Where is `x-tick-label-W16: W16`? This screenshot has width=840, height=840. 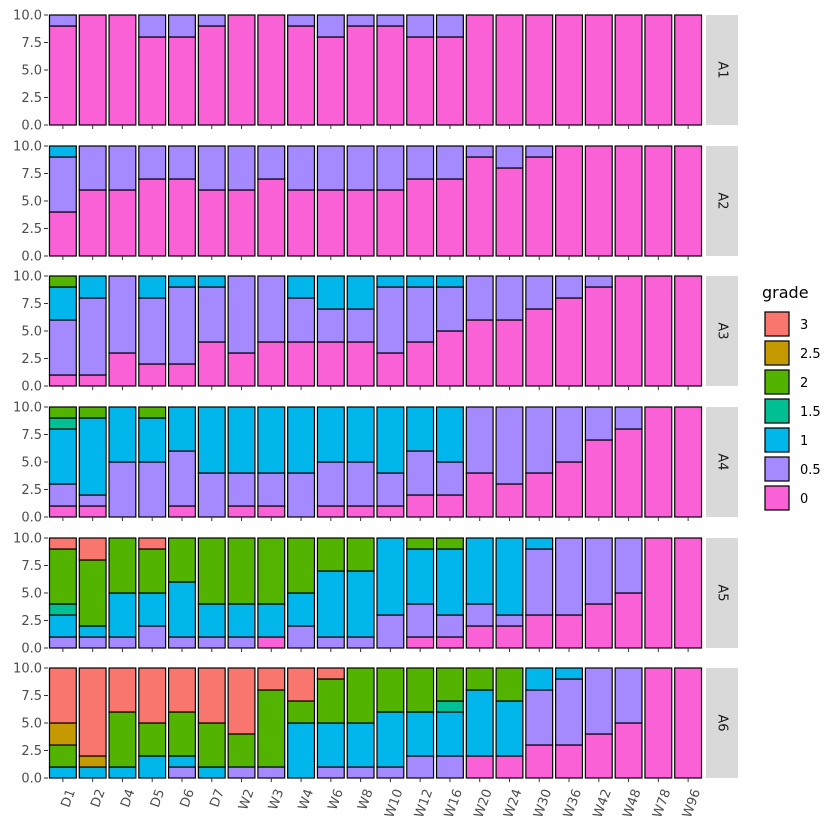 x-tick-label-W16: W16 is located at coordinates (454, 803).